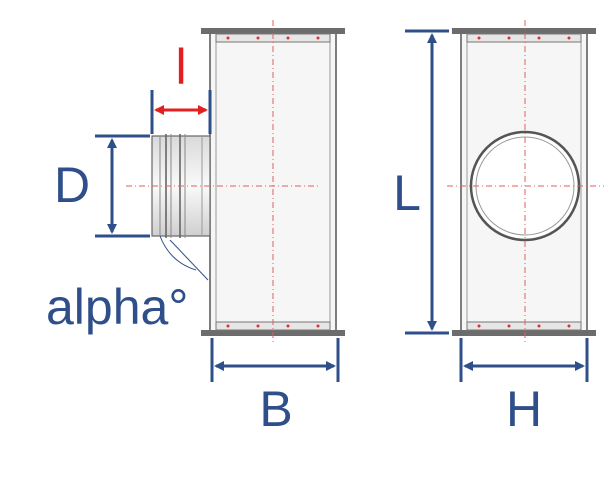 The height and width of the screenshot is (491, 612). I want to click on dimension-h: H, so click(524, 387).